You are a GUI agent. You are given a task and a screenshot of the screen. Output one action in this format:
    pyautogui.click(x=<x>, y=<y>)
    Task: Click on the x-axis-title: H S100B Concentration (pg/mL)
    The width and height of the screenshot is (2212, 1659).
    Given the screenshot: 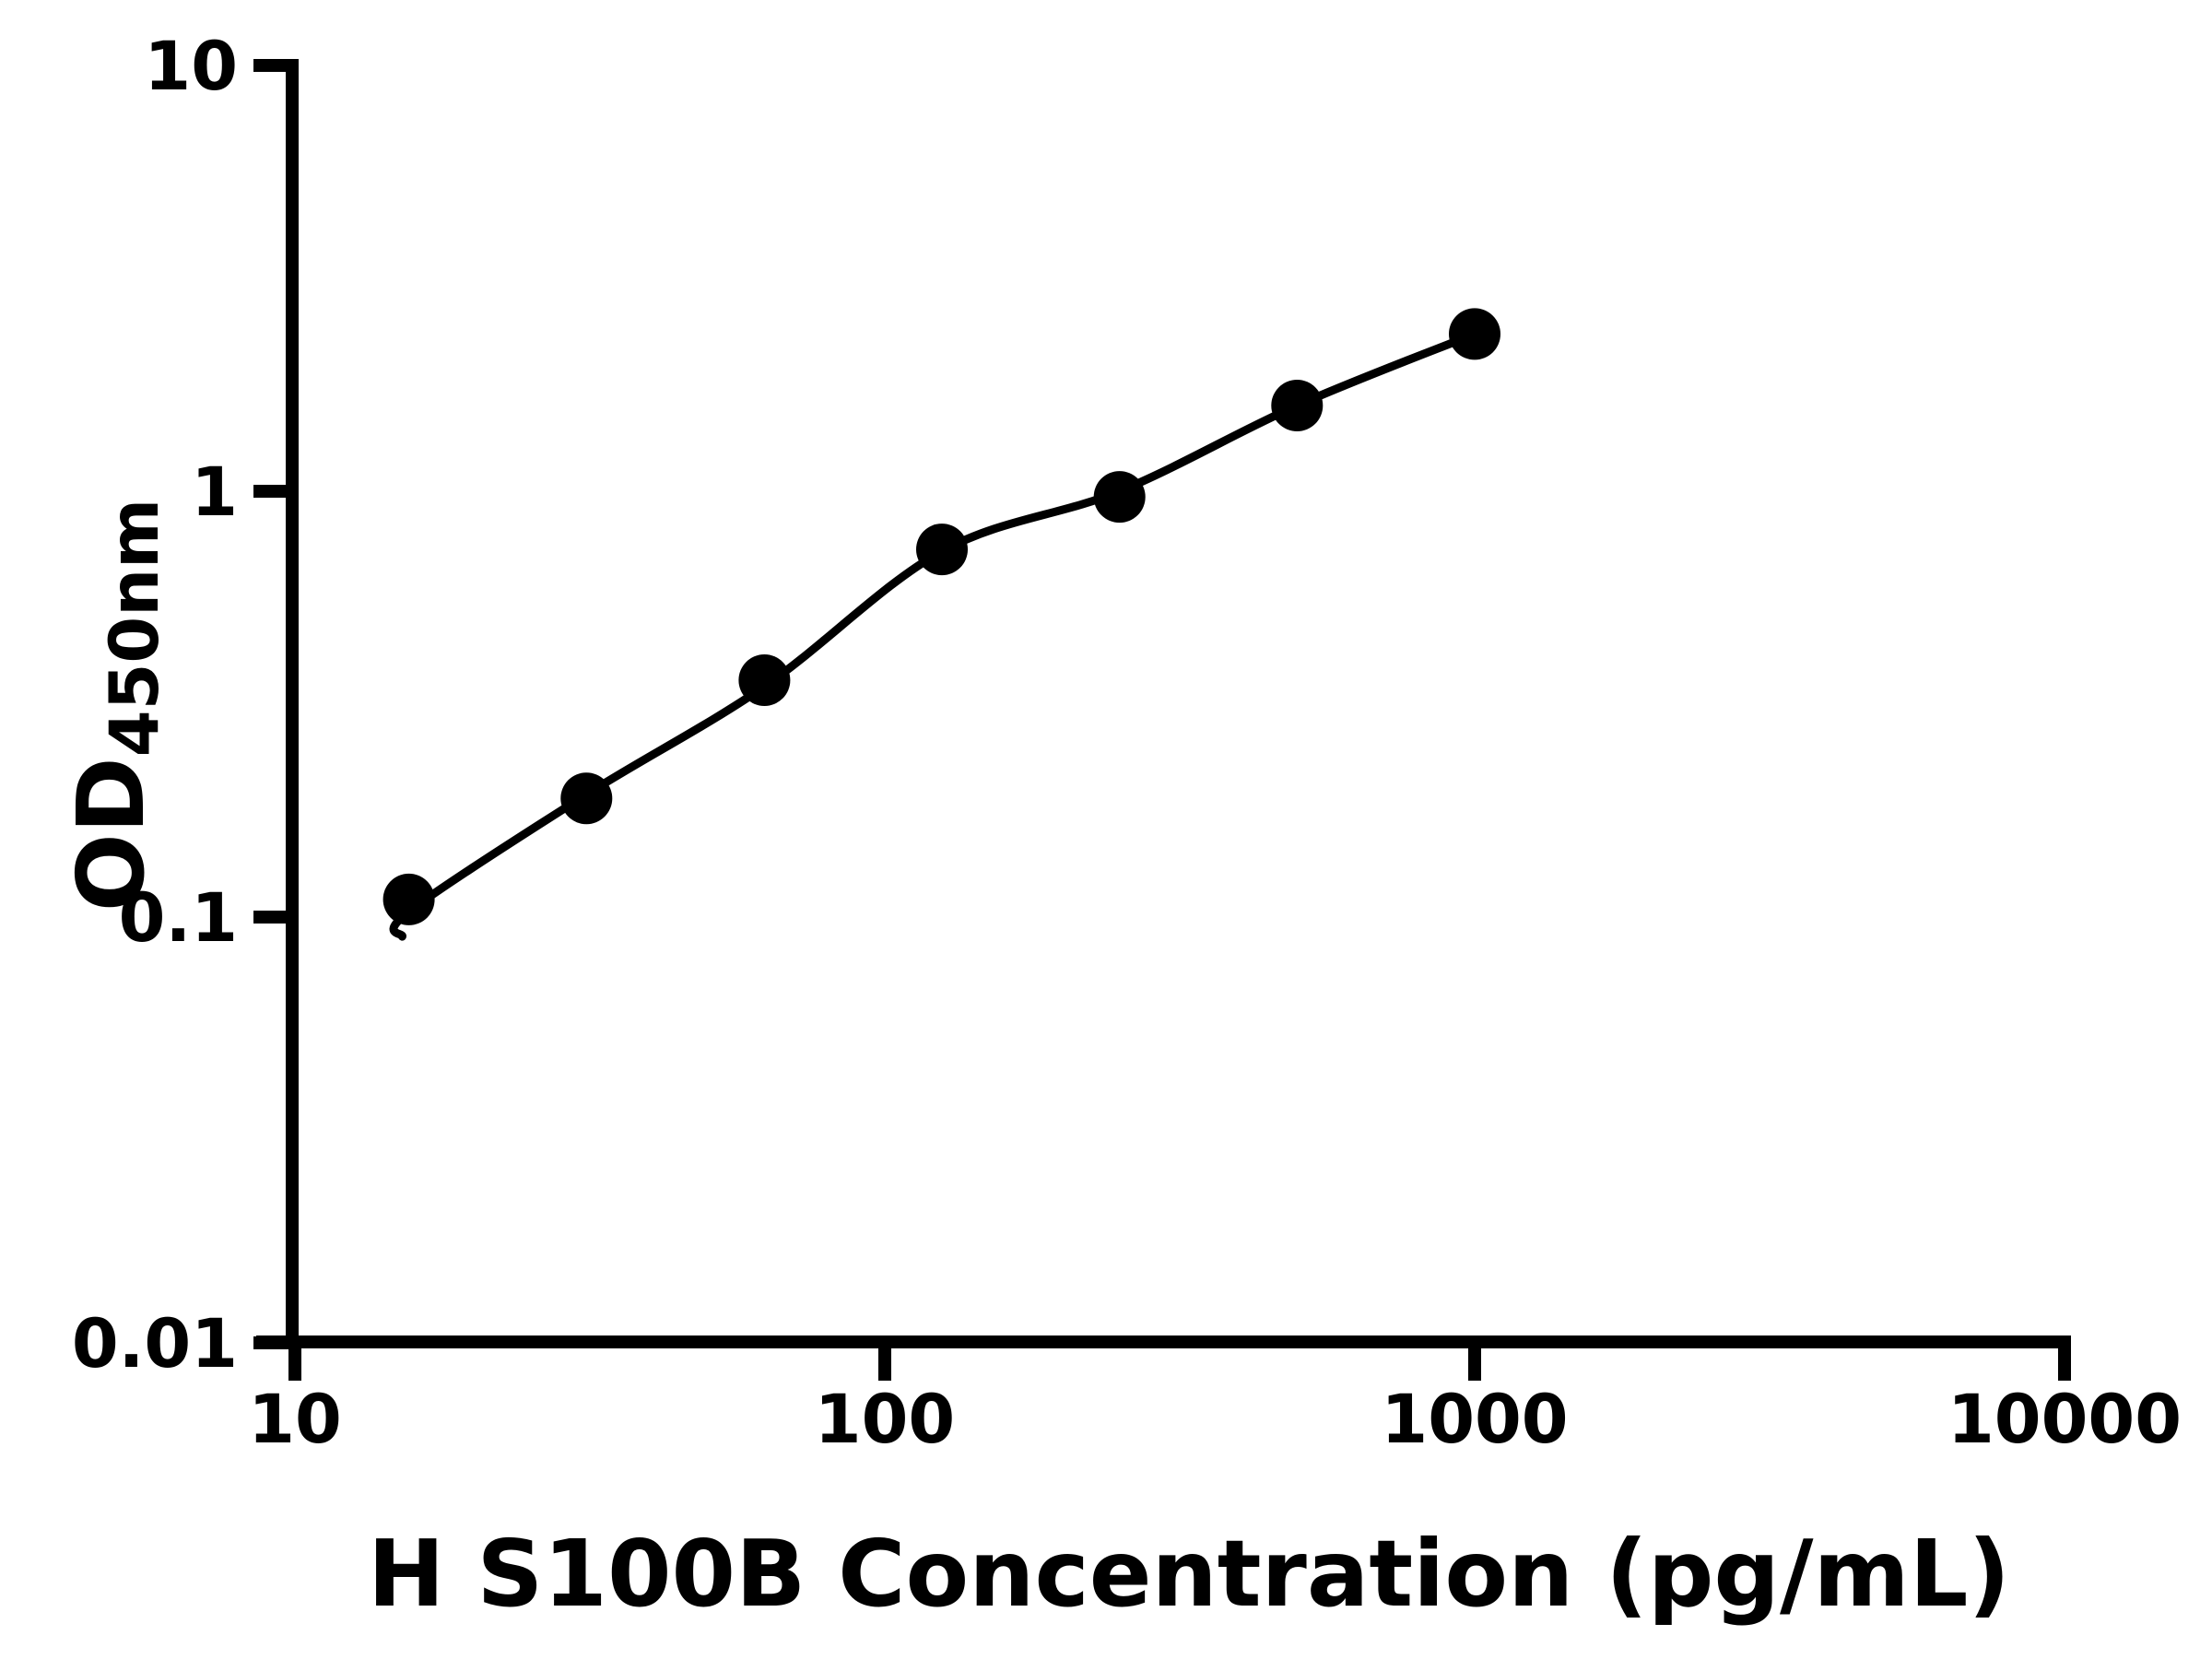 What is the action you would take?
    pyautogui.click(x=1189, y=1574)
    